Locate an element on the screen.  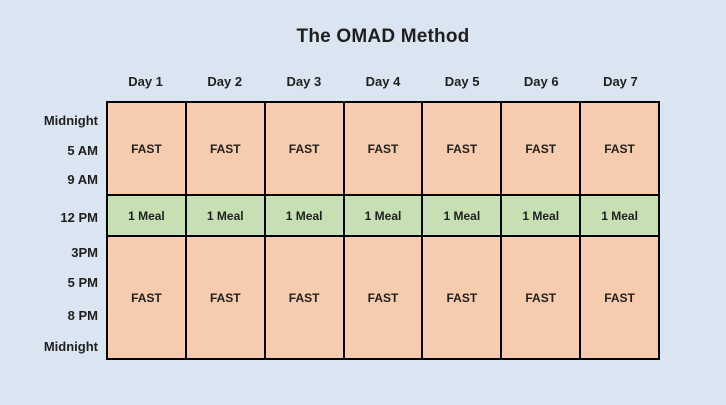
cell-fast-r3-day3: FAST is located at coordinates (304, 297).